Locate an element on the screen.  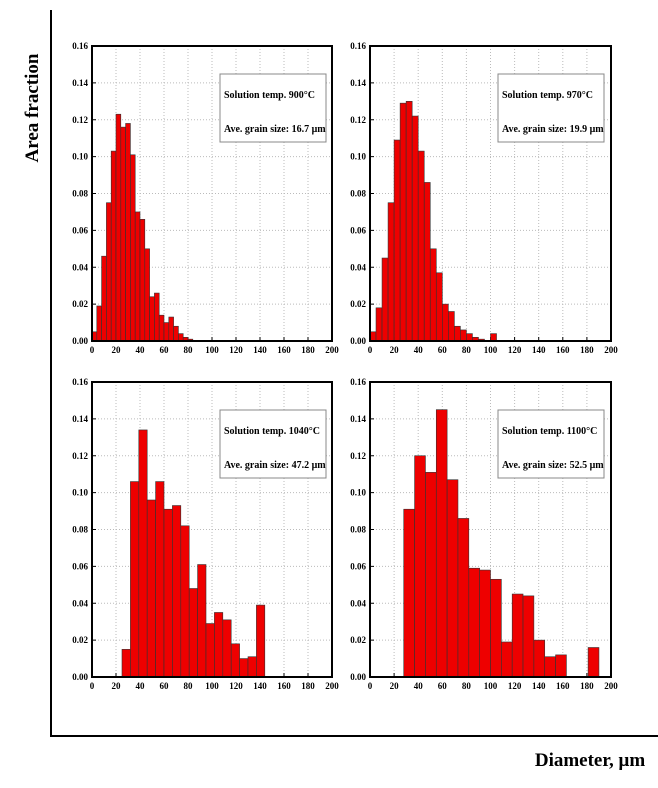
annotation: Ave. grain size: 52.5 μm is located at coordinates (553, 465).